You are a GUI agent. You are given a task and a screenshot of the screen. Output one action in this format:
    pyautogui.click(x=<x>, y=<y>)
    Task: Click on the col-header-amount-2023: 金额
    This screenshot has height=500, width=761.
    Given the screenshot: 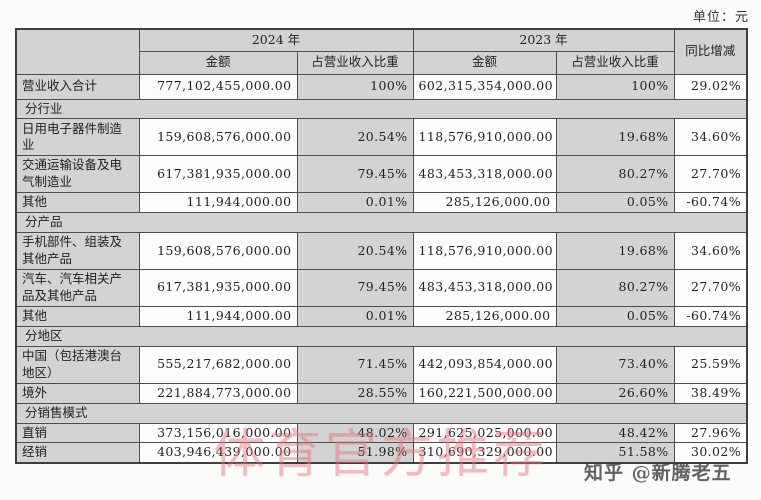 What is the action you would take?
    pyautogui.click(x=484, y=62)
    